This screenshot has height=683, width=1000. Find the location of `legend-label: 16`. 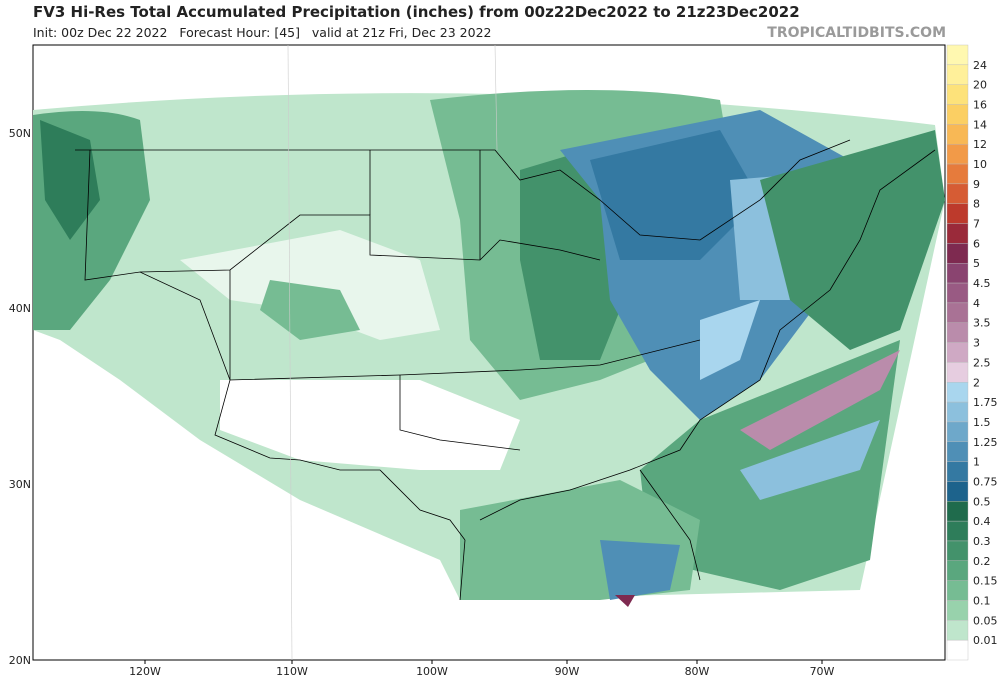

legend-label: 16 is located at coordinates (980, 105).